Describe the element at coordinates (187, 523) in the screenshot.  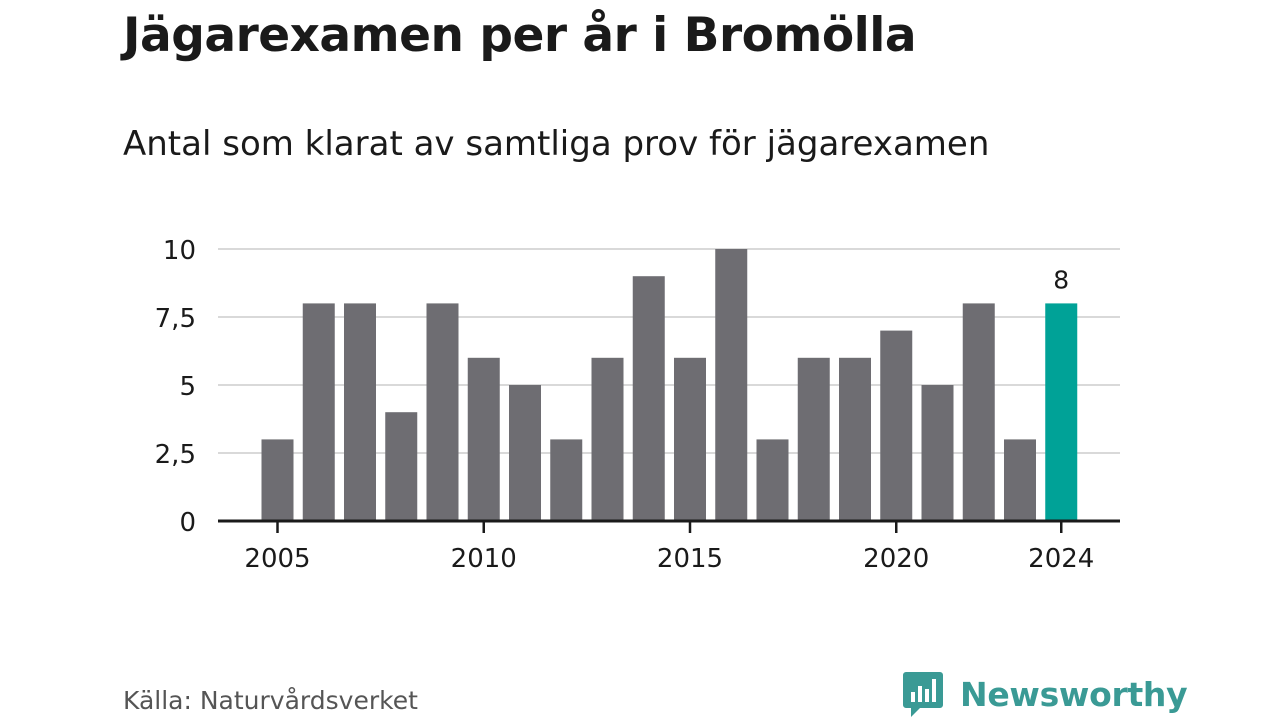
I see `y-tick-label: 0` at that location.